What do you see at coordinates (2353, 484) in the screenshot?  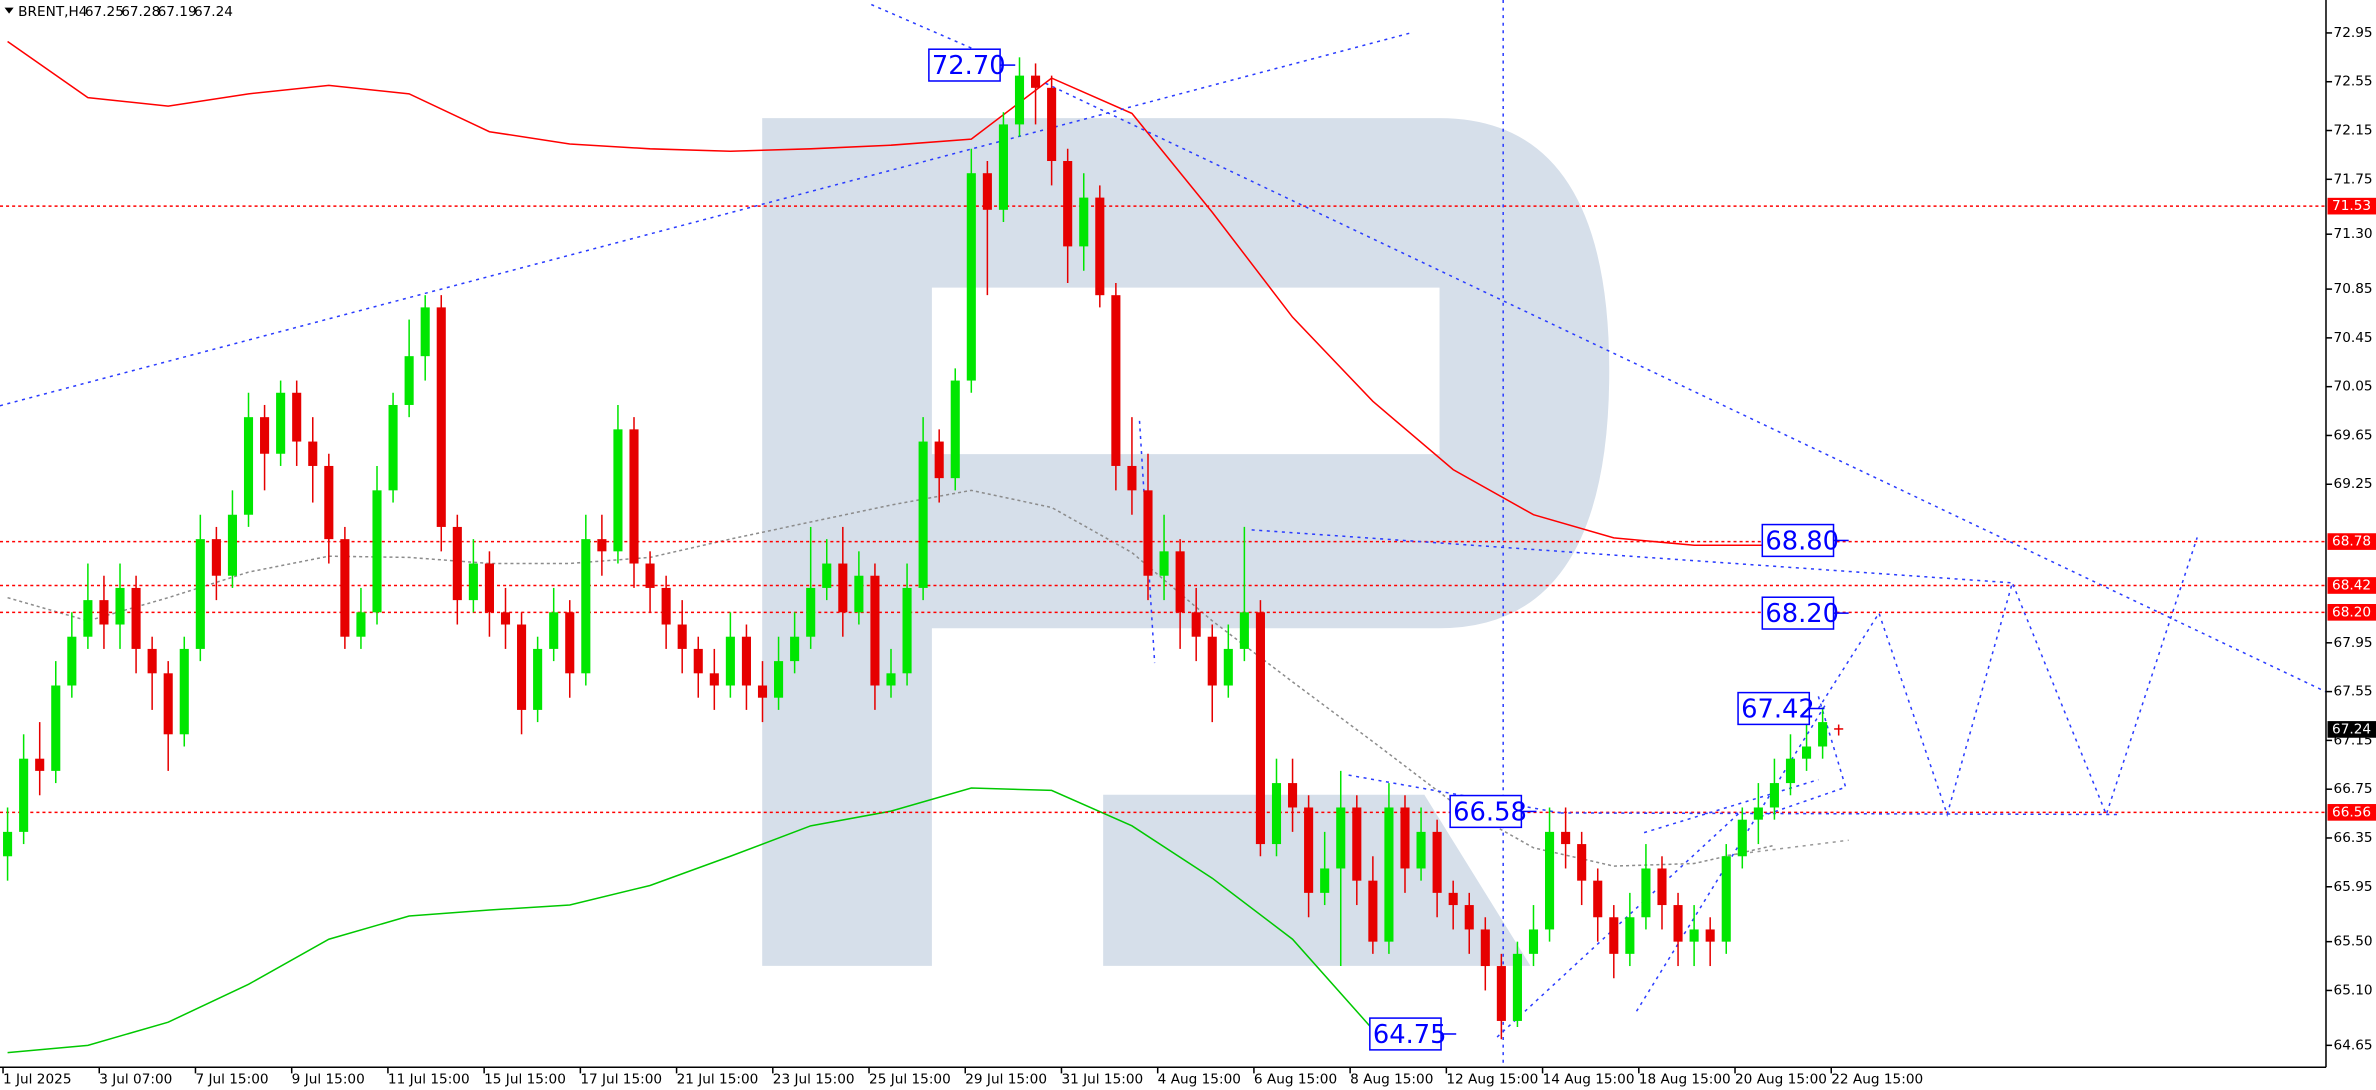 I see `y-tick-label: 69.25` at bounding box center [2353, 484].